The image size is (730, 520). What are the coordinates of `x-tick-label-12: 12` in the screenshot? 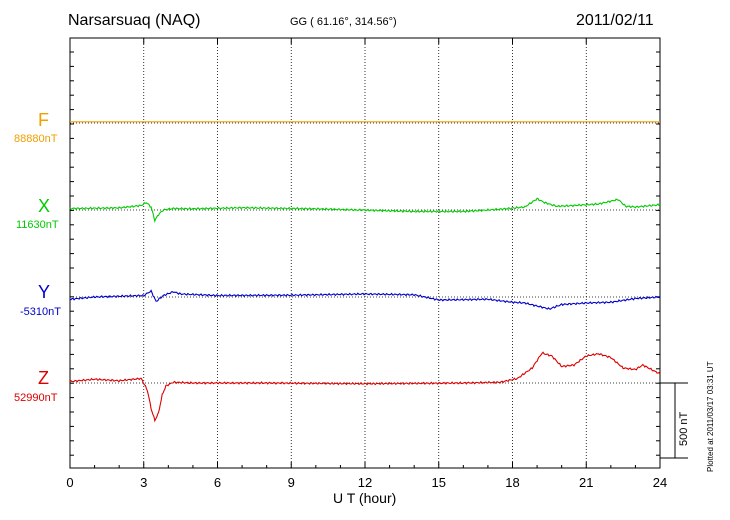 It's located at (365, 482).